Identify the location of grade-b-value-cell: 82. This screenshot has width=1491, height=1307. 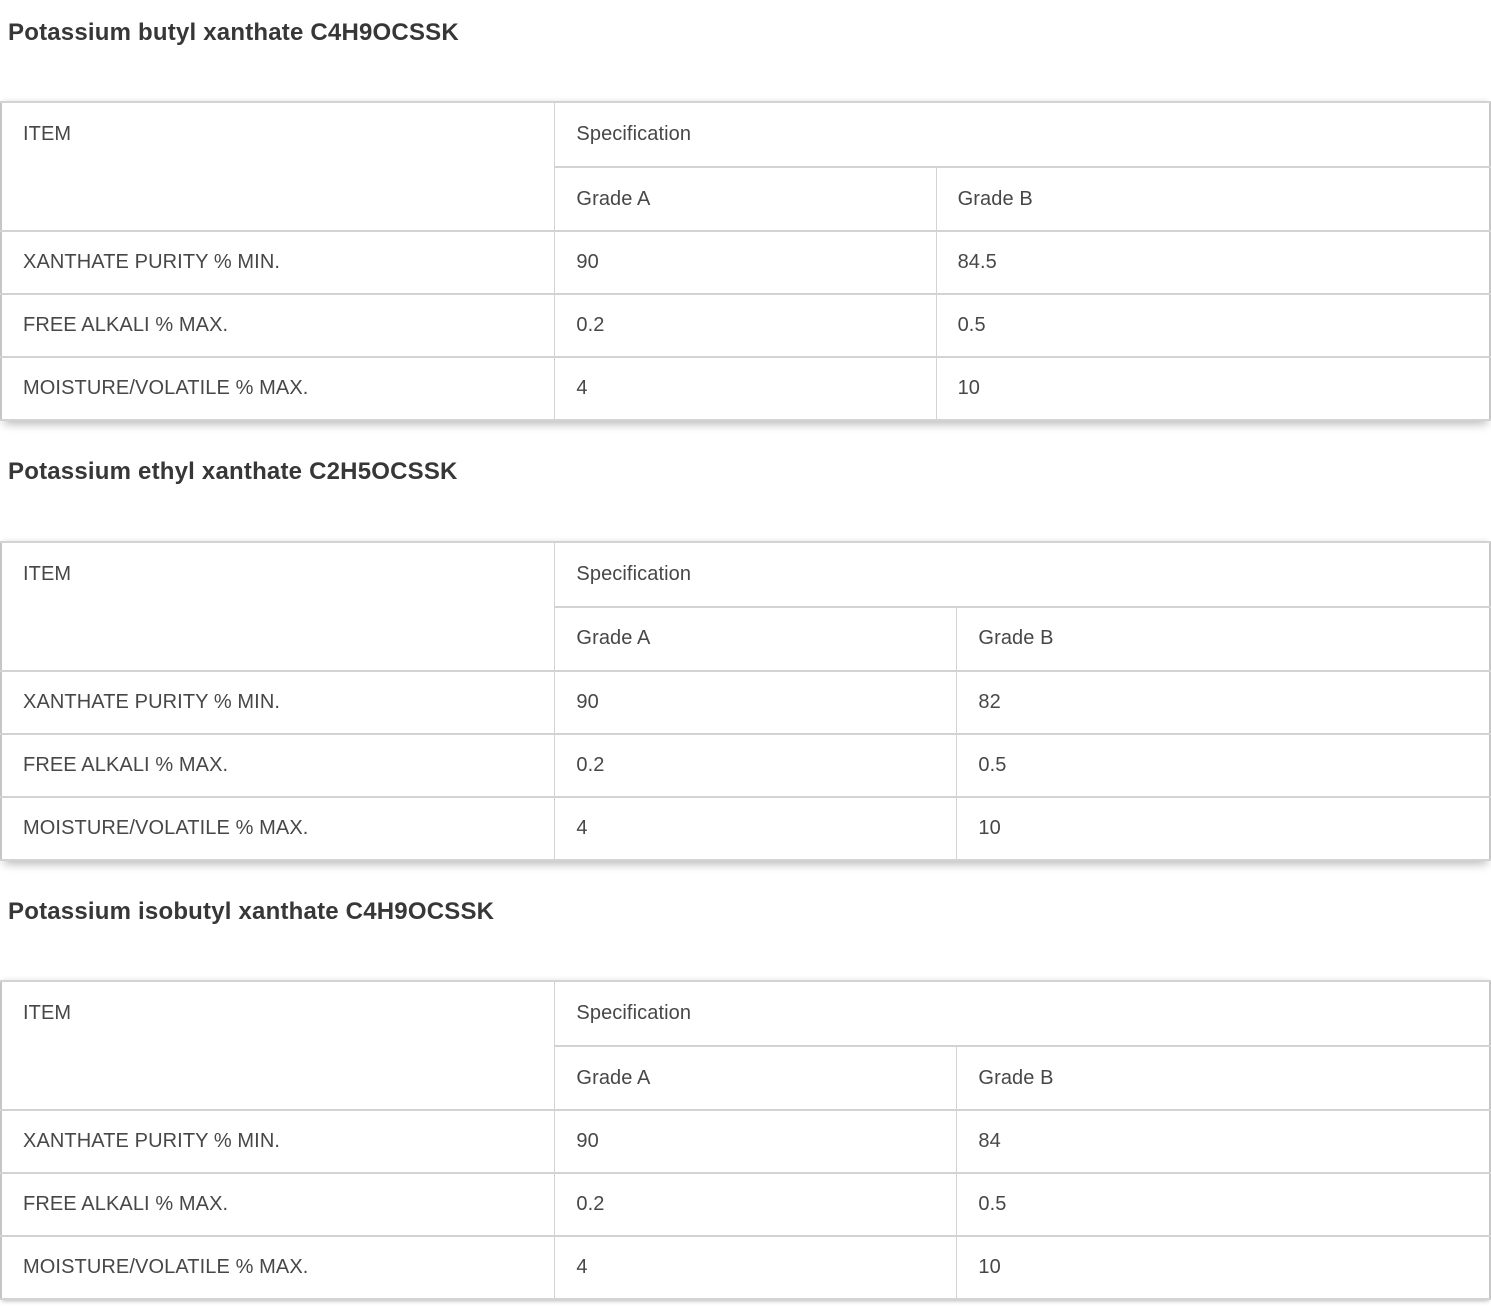
(1223, 702).